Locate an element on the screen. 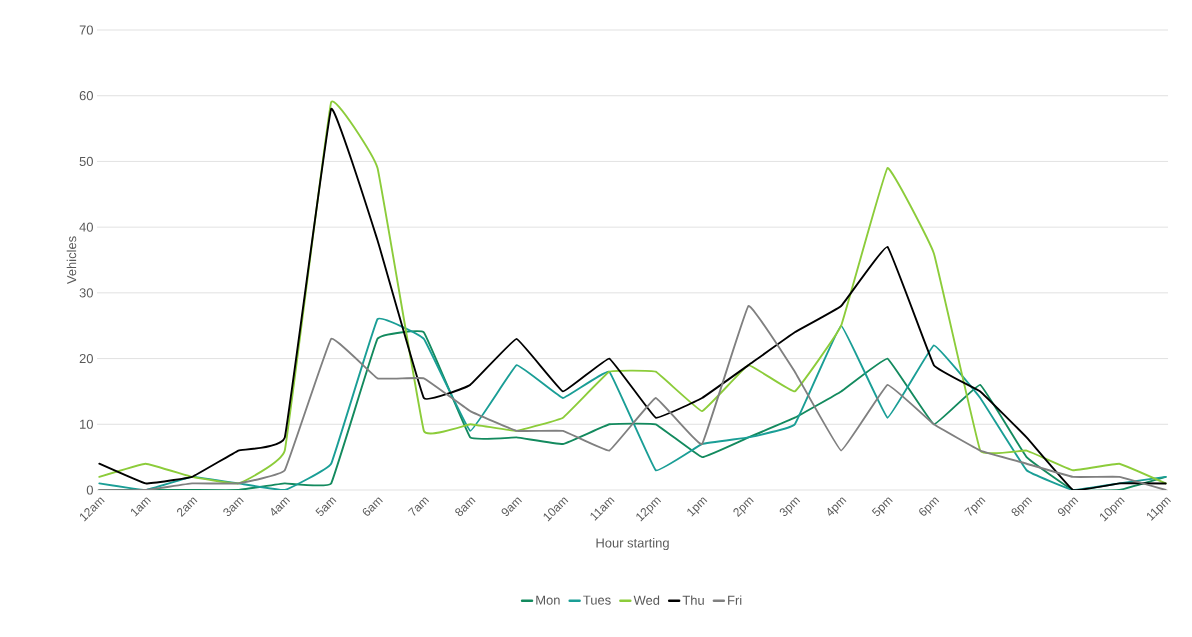  x-tick-label: 9am is located at coordinates (511, 507).